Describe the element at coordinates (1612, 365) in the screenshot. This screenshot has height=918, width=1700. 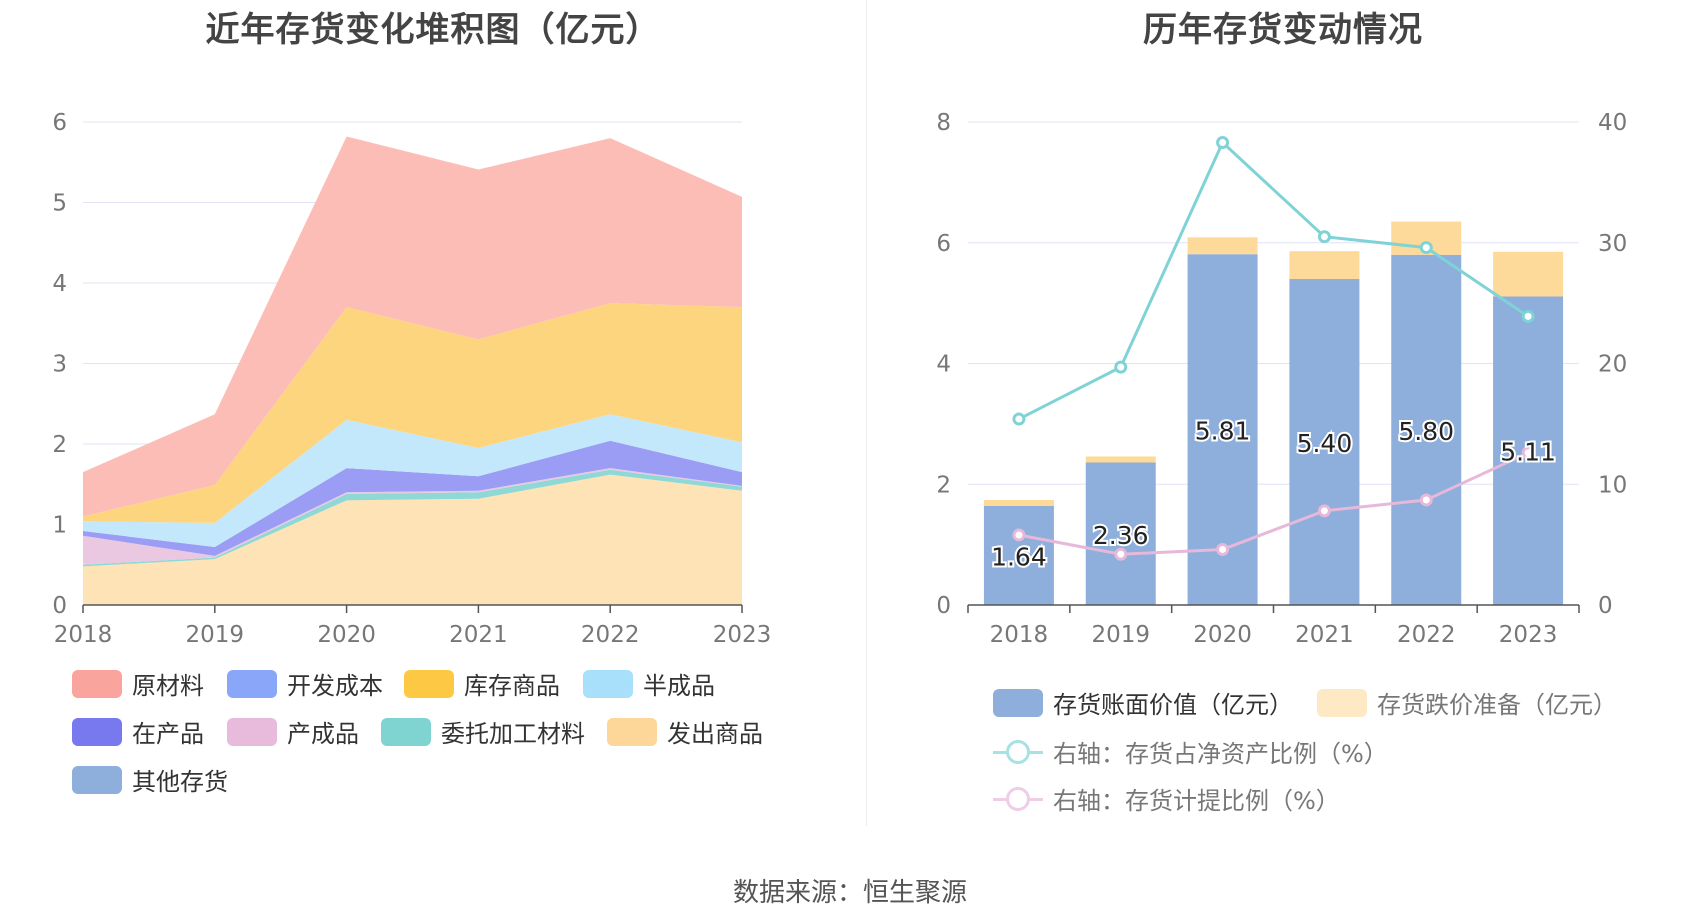
I see `y2-tick-label: 20` at that location.